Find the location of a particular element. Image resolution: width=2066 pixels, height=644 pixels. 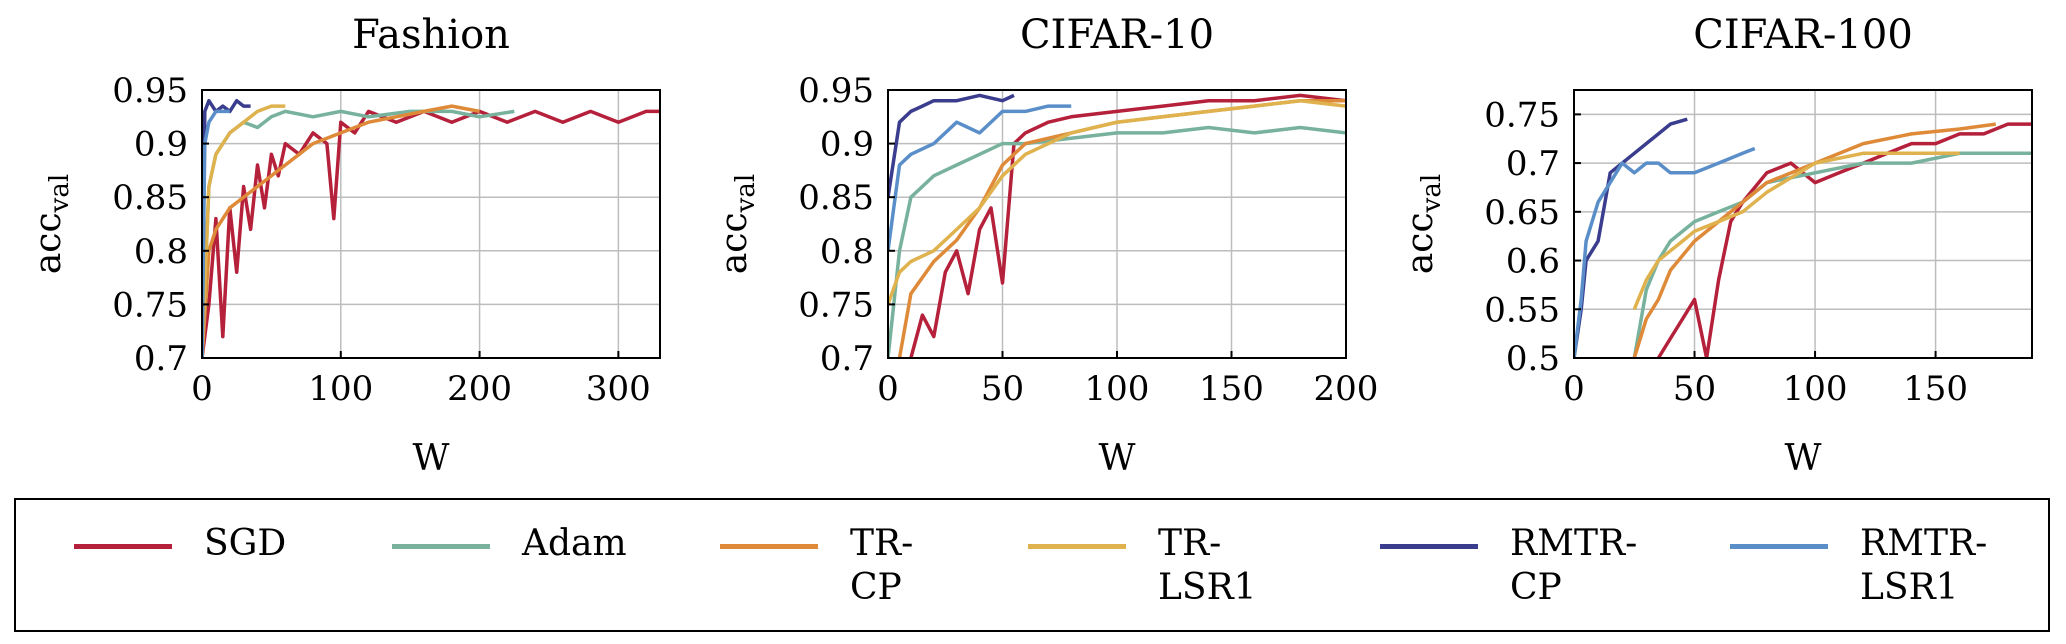

chart-title: CIFAR-10 is located at coordinates (1117, 35).